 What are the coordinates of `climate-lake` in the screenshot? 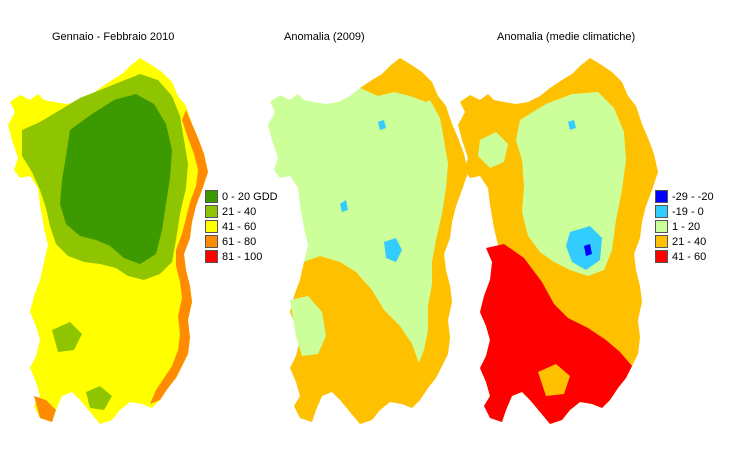 It's located at (572, 125).